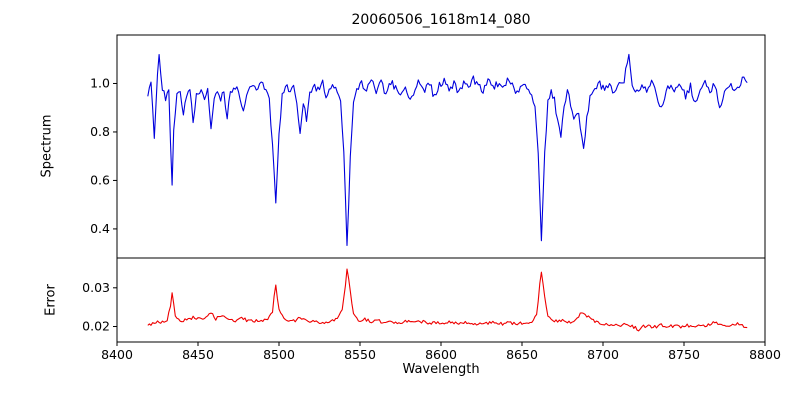 The width and height of the screenshot is (800, 400). Describe the element at coordinates (447, 300) in the screenshot. I see `error-line` at that location.